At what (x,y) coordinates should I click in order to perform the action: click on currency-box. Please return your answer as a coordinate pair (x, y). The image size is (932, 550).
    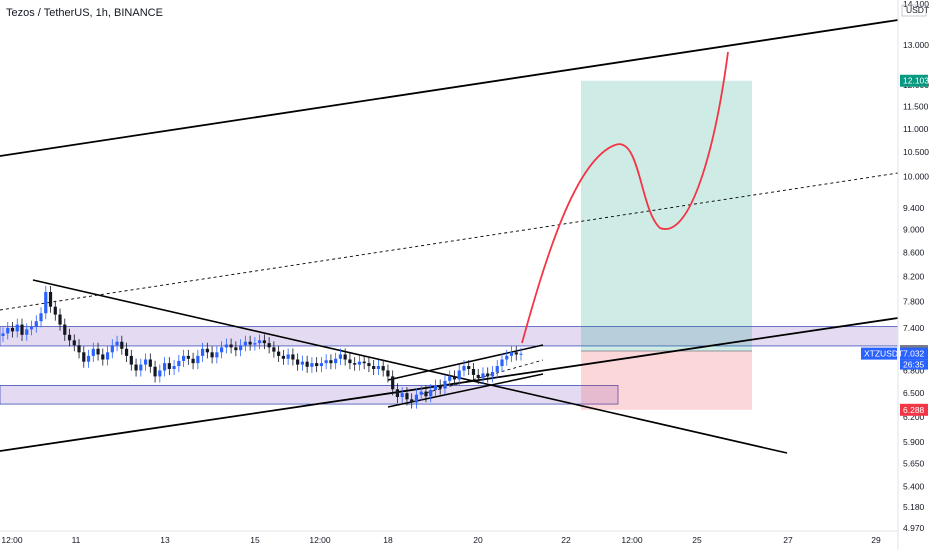
    Looking at the image, I should click on (914, 10).